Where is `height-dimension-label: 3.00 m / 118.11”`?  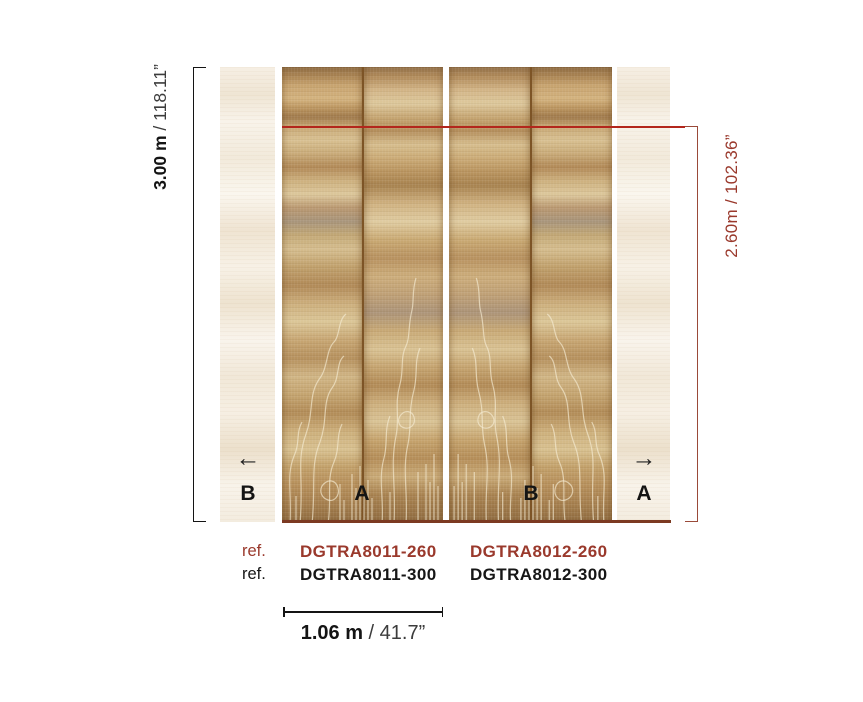 height-dimension-label: 3.00 m / 118.11” is located at coordinates (160, 127).